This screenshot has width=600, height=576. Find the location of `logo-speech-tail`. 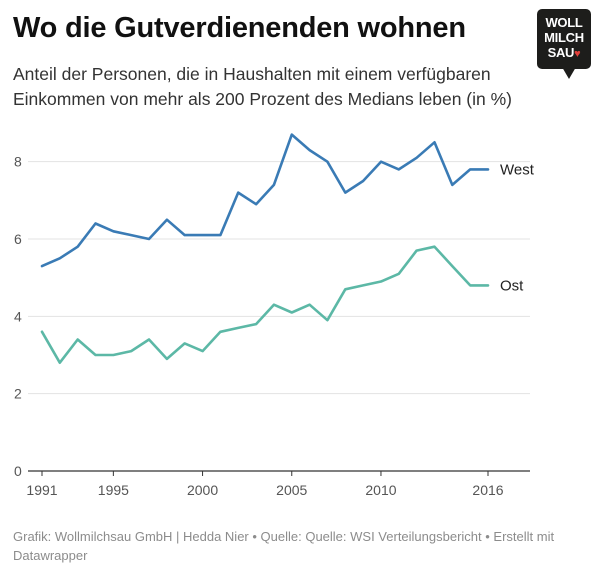

logo-speech-tail is located at coordinates (569, 73).